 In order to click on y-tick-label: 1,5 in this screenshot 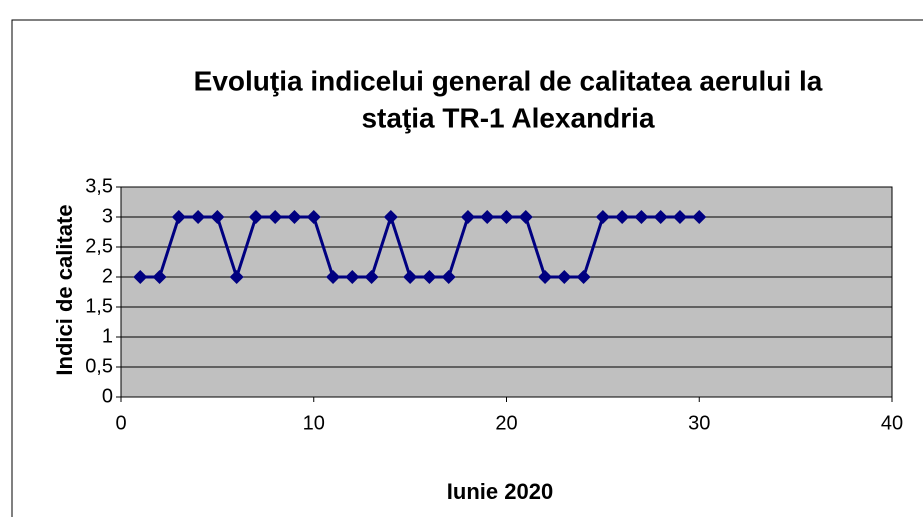, I will do `click(99, 306)`.